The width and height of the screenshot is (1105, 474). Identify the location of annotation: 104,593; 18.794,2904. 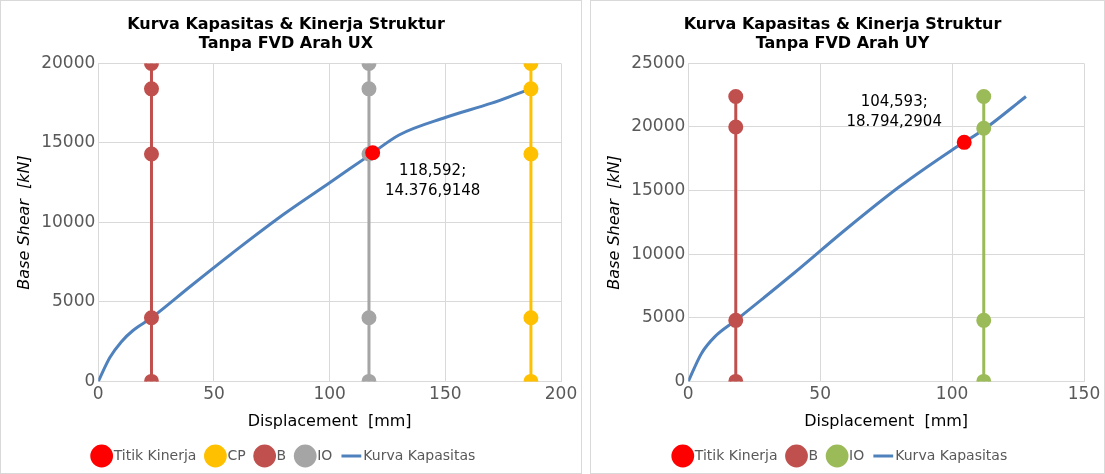
(894, 111).